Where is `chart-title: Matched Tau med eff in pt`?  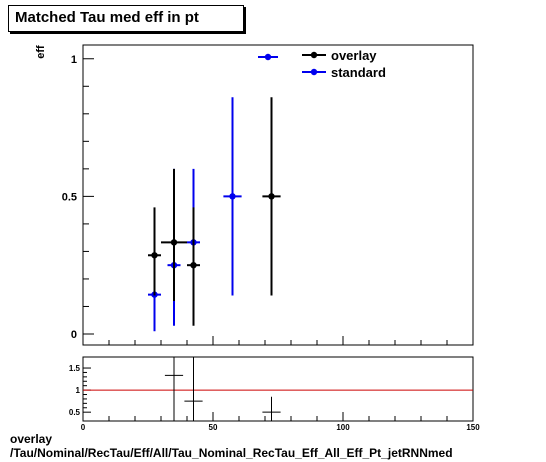
chart-title: Matched Tau med eff in pt is located at coordinates (107, 17).